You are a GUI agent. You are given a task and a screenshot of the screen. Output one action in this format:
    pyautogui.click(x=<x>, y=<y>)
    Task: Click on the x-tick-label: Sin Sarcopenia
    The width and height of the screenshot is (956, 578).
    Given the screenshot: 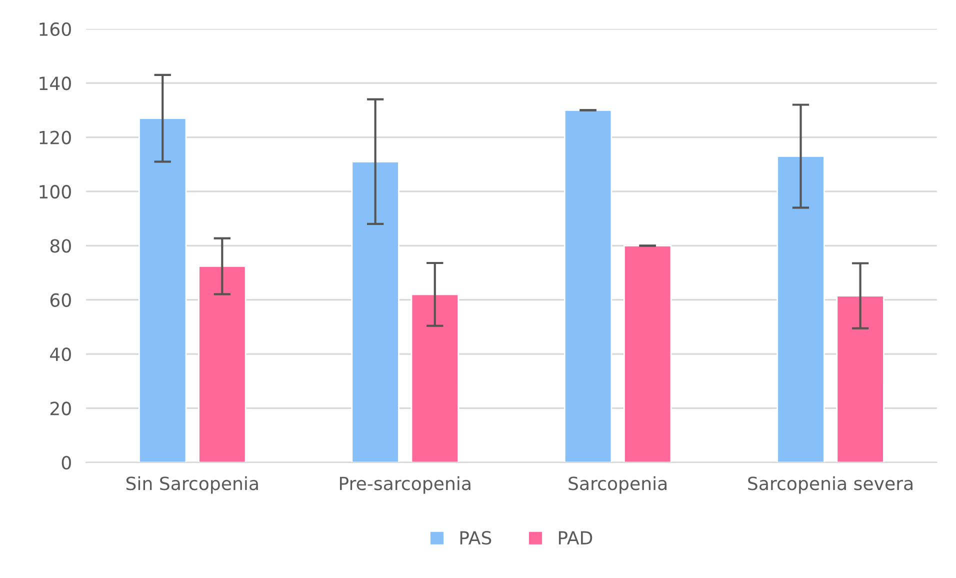 What is the action you would take?
    pyautogui.click(x=192, y=485)
    